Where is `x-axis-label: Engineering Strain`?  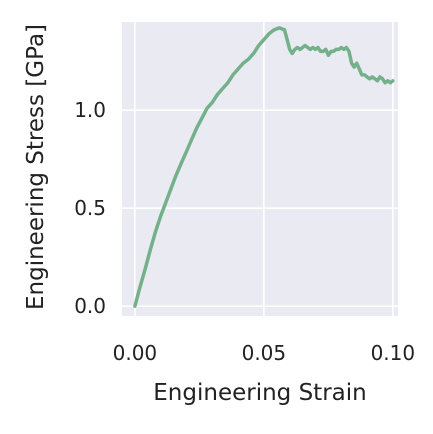
x-axis-label: Engineering Strain is located at coordinates (259, 393).